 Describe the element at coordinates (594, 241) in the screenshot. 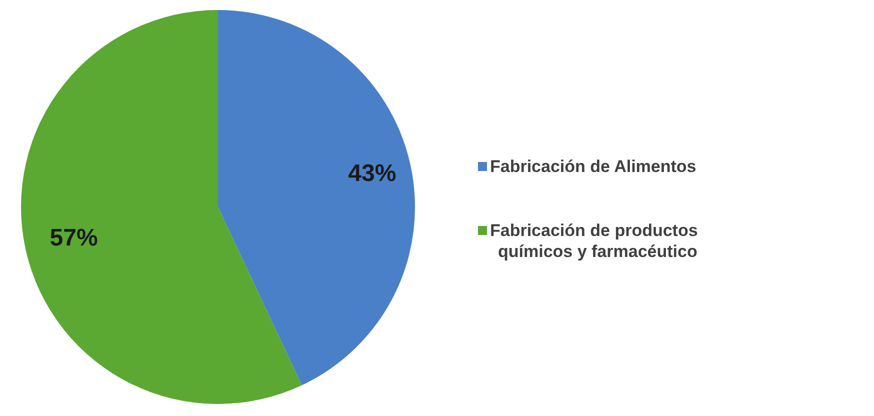

I see `legend-label: Fabricación de productos químicos y farmacéutico` at that location.